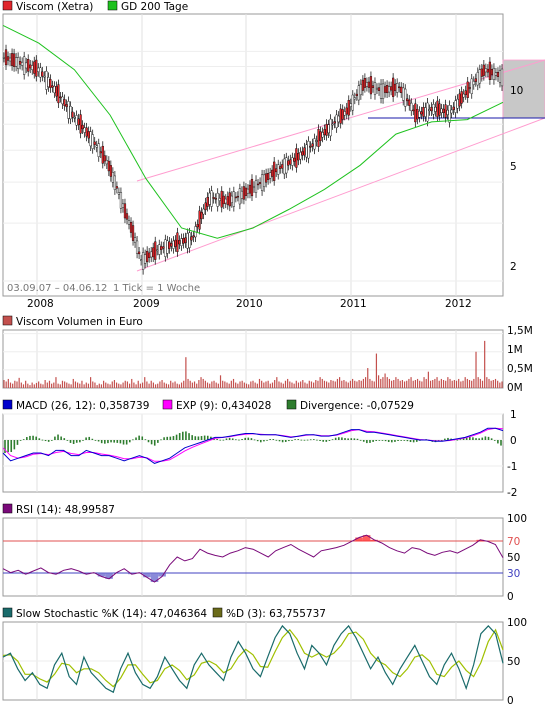 The image size is (545, 710). I want to click on legend-swatch-volume, so click(7, 320).